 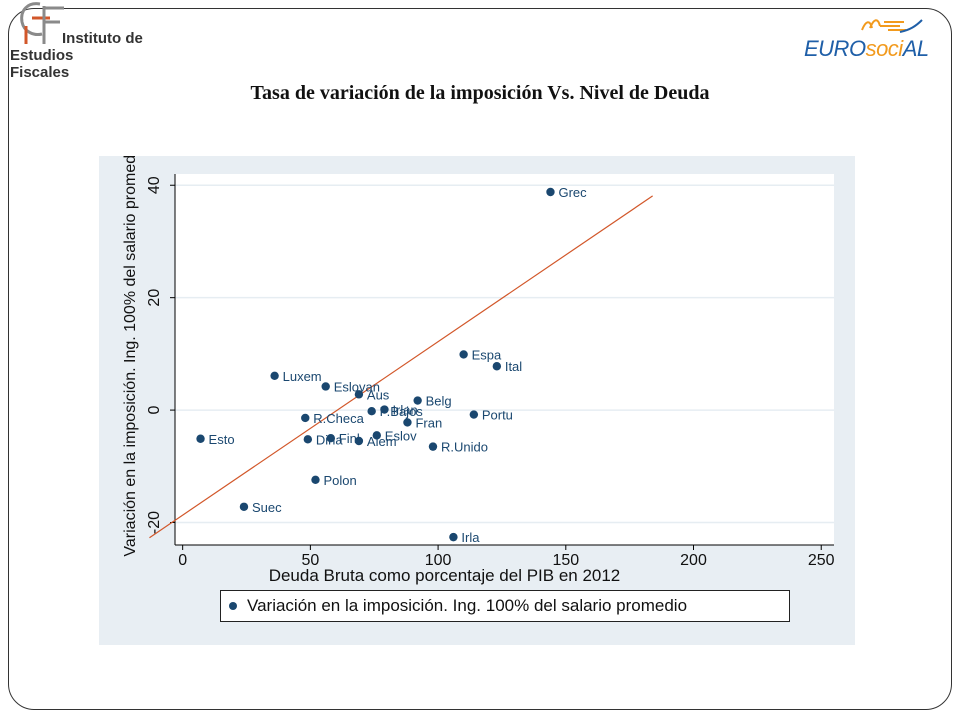 I want to click on ief-logo: Instituto de Estudios Fiscales, so click(x=95, y=40).